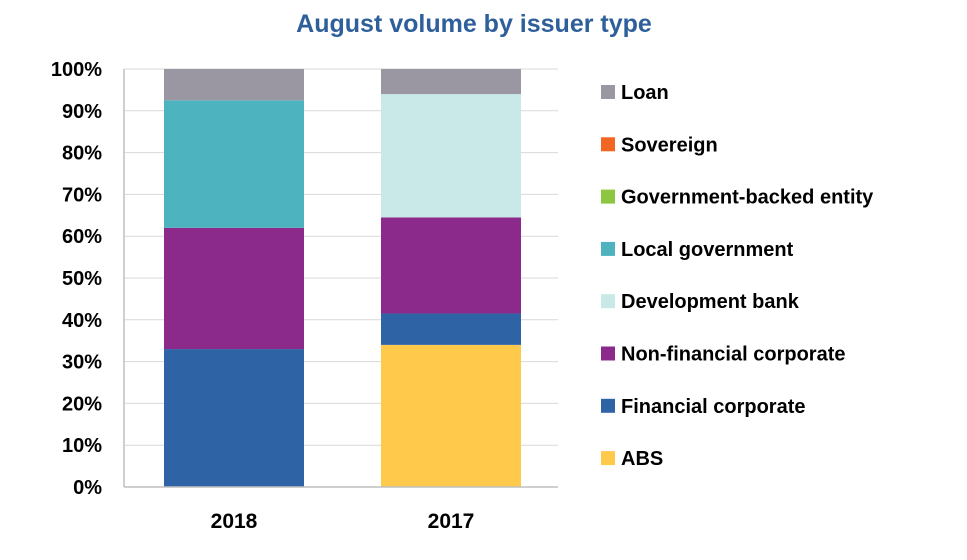  Describe the element at coordinates (642, 459) in the screenshot. I see `legend-label: ABS` at that location.